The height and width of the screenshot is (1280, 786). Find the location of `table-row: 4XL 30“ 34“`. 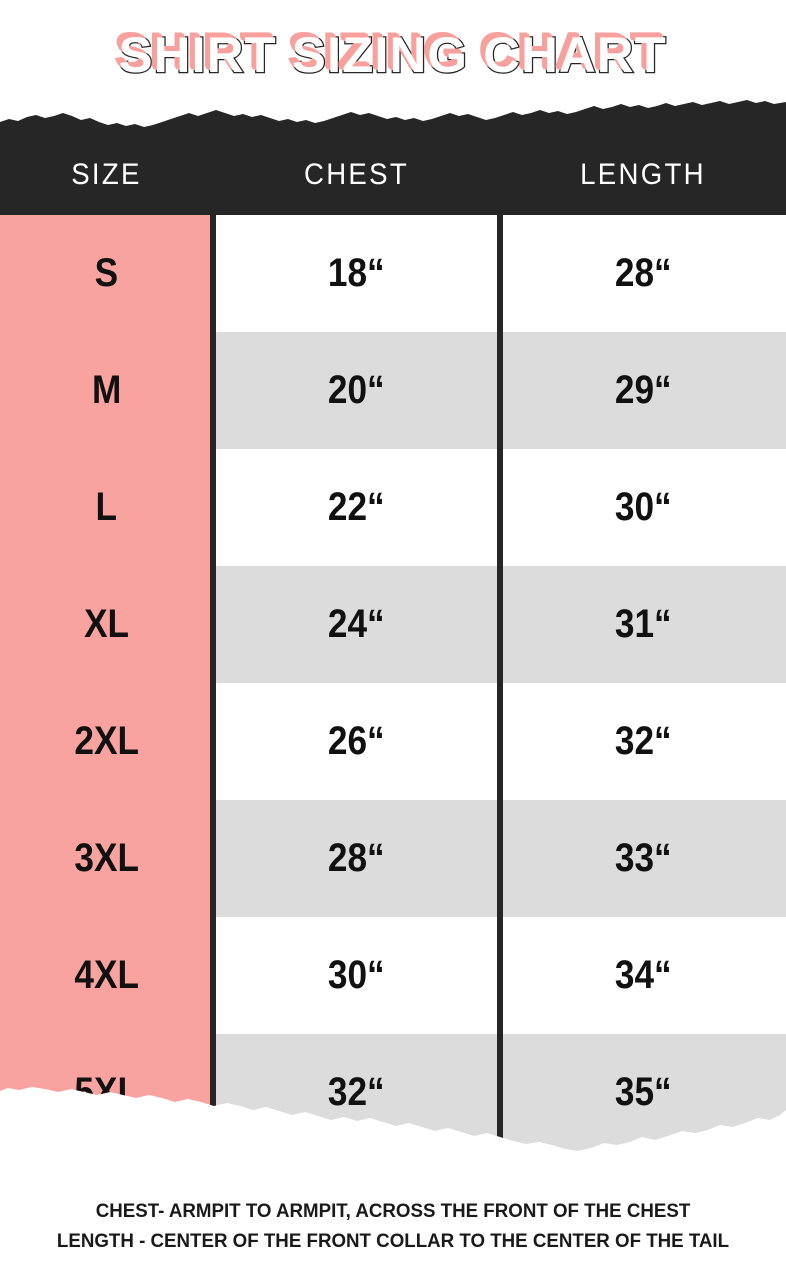

table-row: 4XL 30“ 34“ is located at coordinates (393, 975).